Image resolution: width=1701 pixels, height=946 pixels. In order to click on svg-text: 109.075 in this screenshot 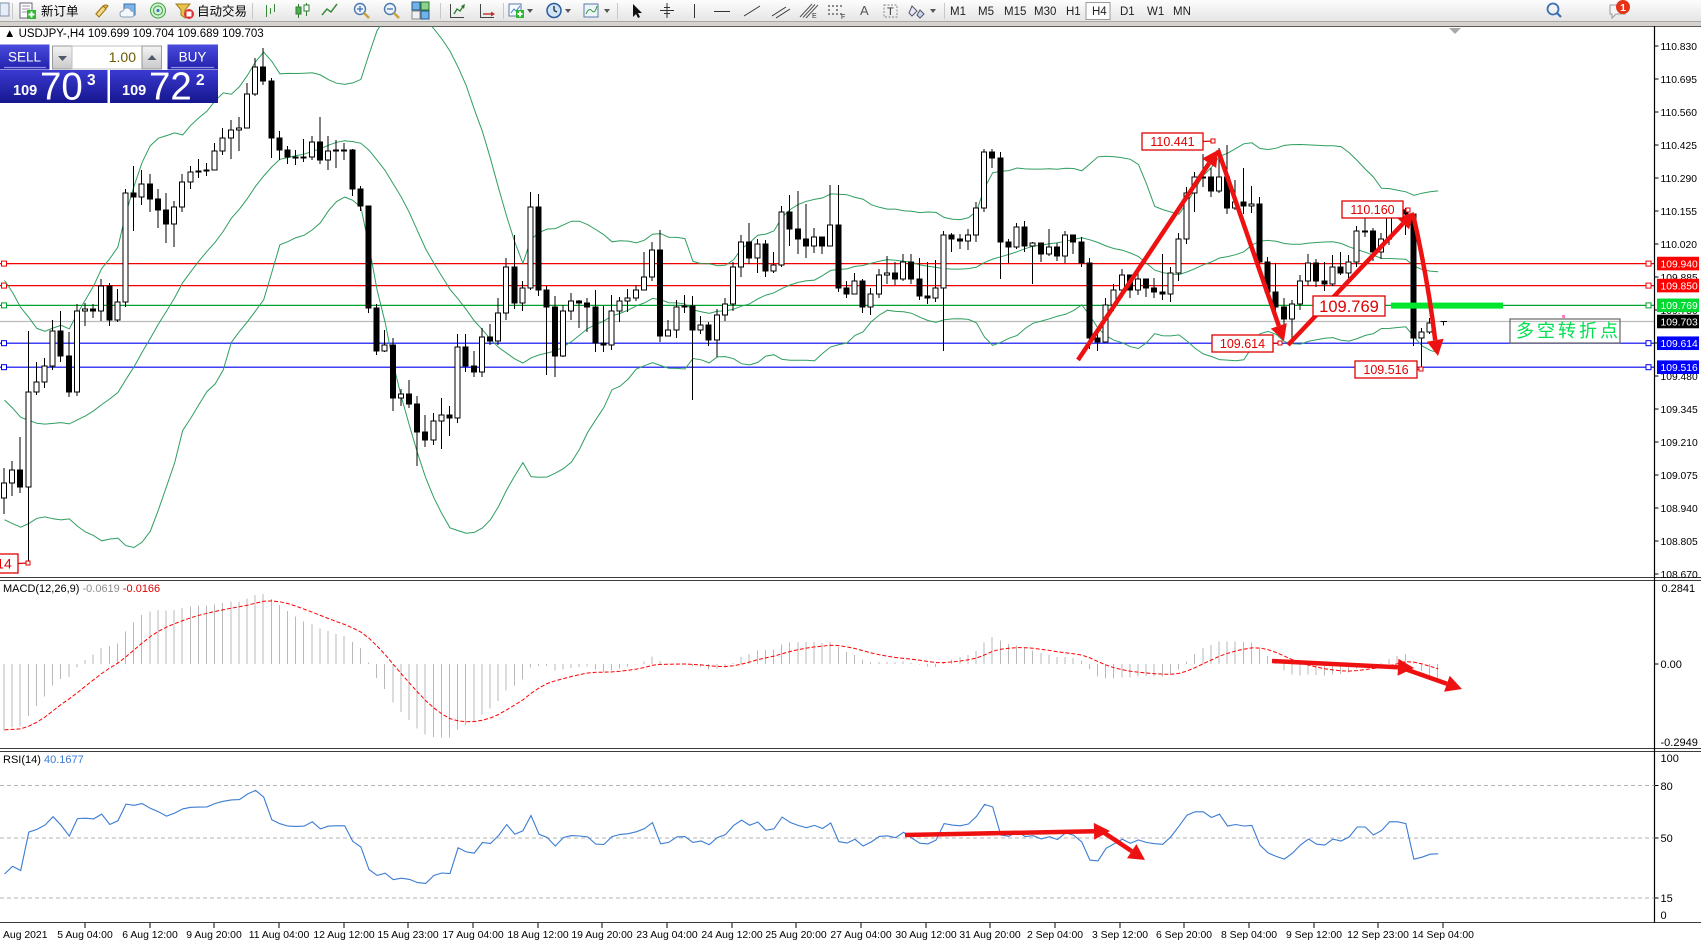, I will do `click(1679, 476)`.